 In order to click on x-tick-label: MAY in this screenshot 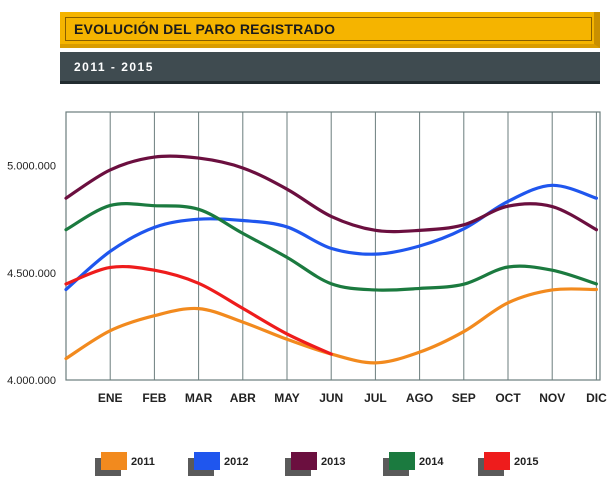, I will do `click(287, 398)`.